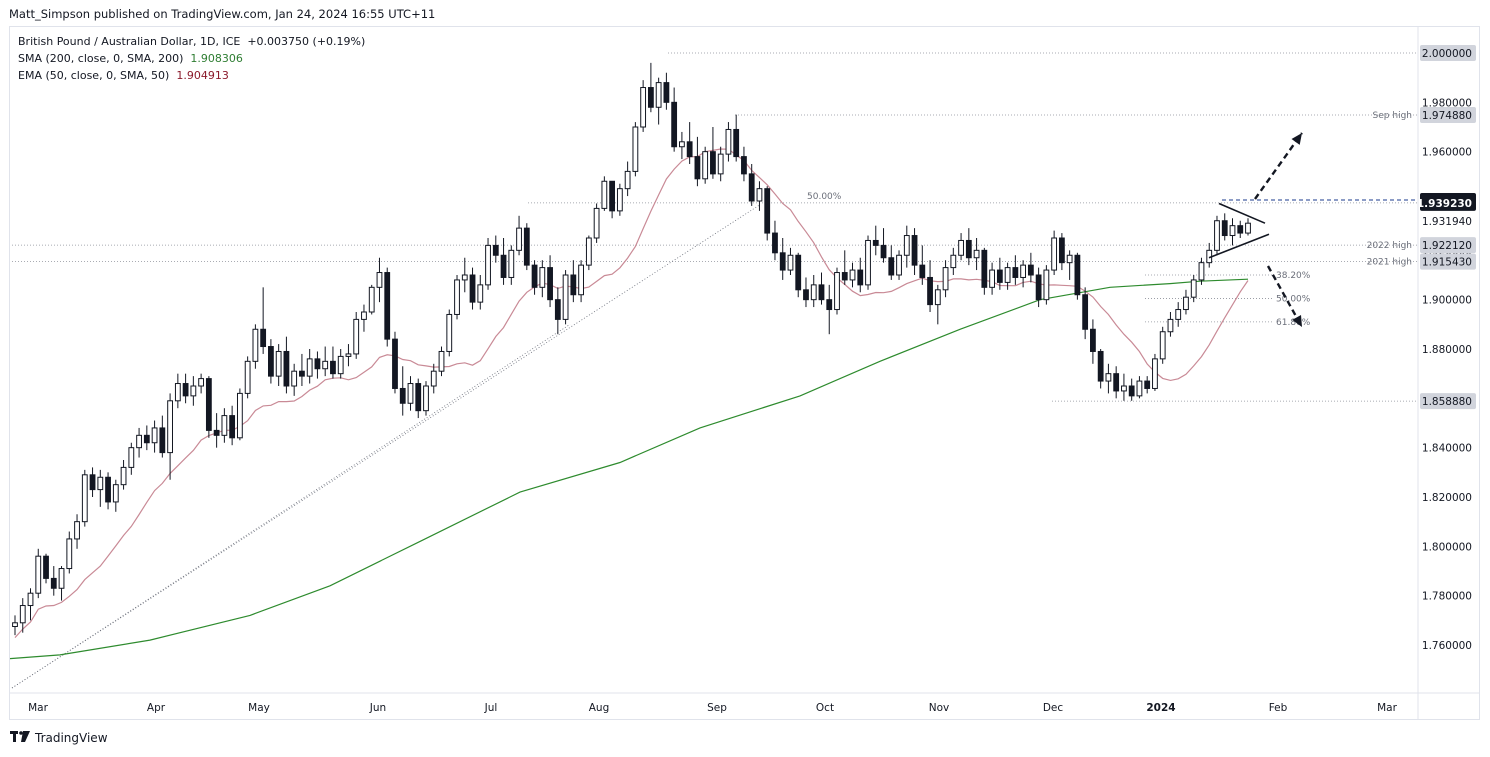  What do you see at coordinates (1447, 646) in the screenshot?
I see `price-tick-label: 1.760000` at bounding box center [1447, 646].